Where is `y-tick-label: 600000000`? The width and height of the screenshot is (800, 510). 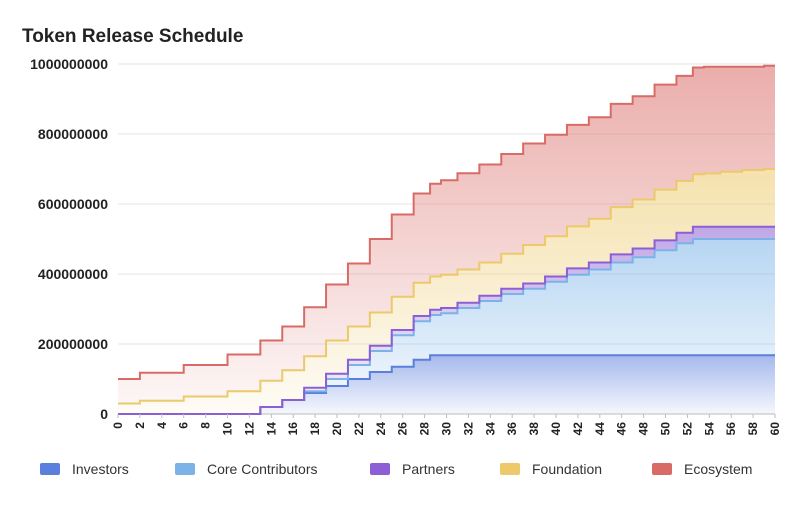
y-tick-label: 600000000 is located at coordinates (73, 204).